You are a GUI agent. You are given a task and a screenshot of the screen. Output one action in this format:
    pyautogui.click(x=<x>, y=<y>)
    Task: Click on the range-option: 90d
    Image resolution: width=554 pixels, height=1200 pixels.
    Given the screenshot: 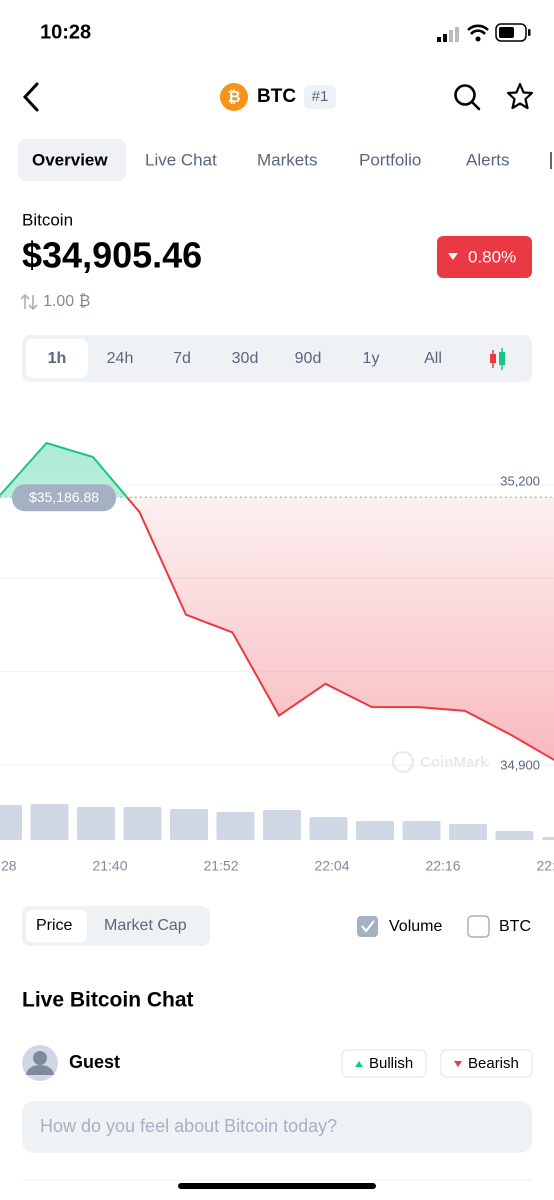 What is the action you would take?
    pyautogui.click(x=308, y=358)
    